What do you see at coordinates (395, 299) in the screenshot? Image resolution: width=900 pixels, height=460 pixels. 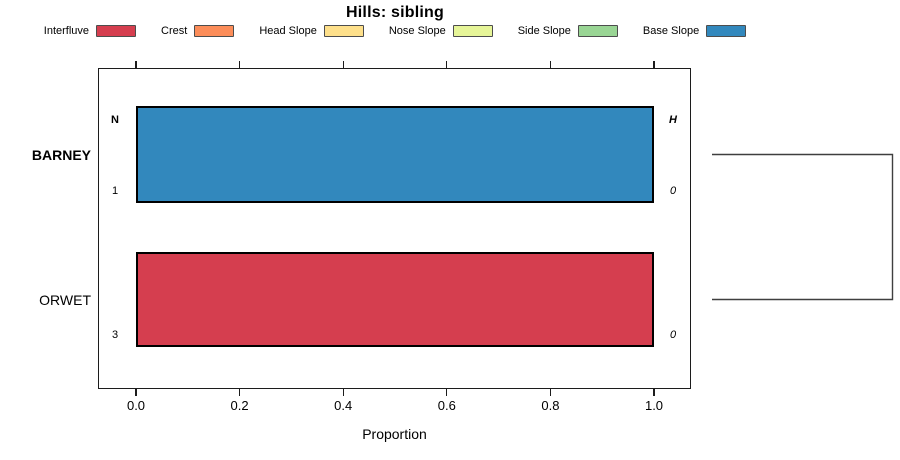 I see `bar-orwet` at bounding box center [395, 299].